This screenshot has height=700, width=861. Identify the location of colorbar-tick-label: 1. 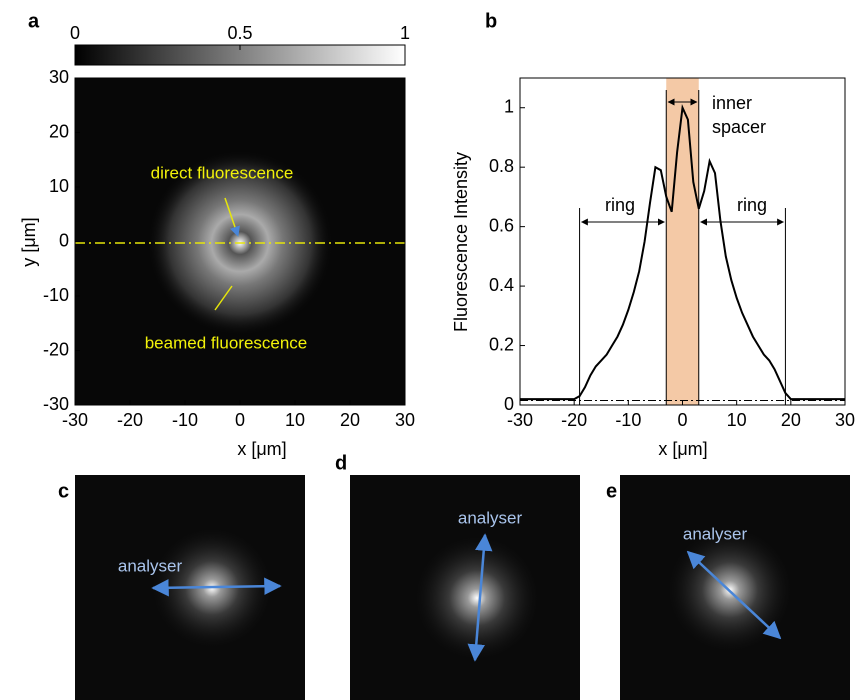
(405, 33).